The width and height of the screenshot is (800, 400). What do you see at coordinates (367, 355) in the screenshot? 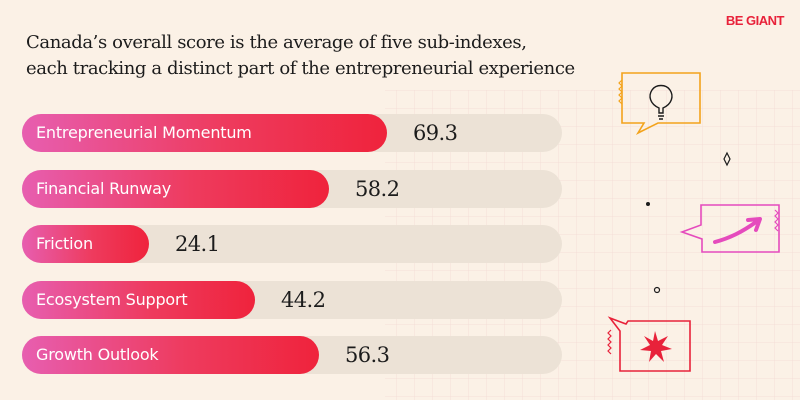
I see `bar-value-label: 56.3` at bounding box center [367, 355].